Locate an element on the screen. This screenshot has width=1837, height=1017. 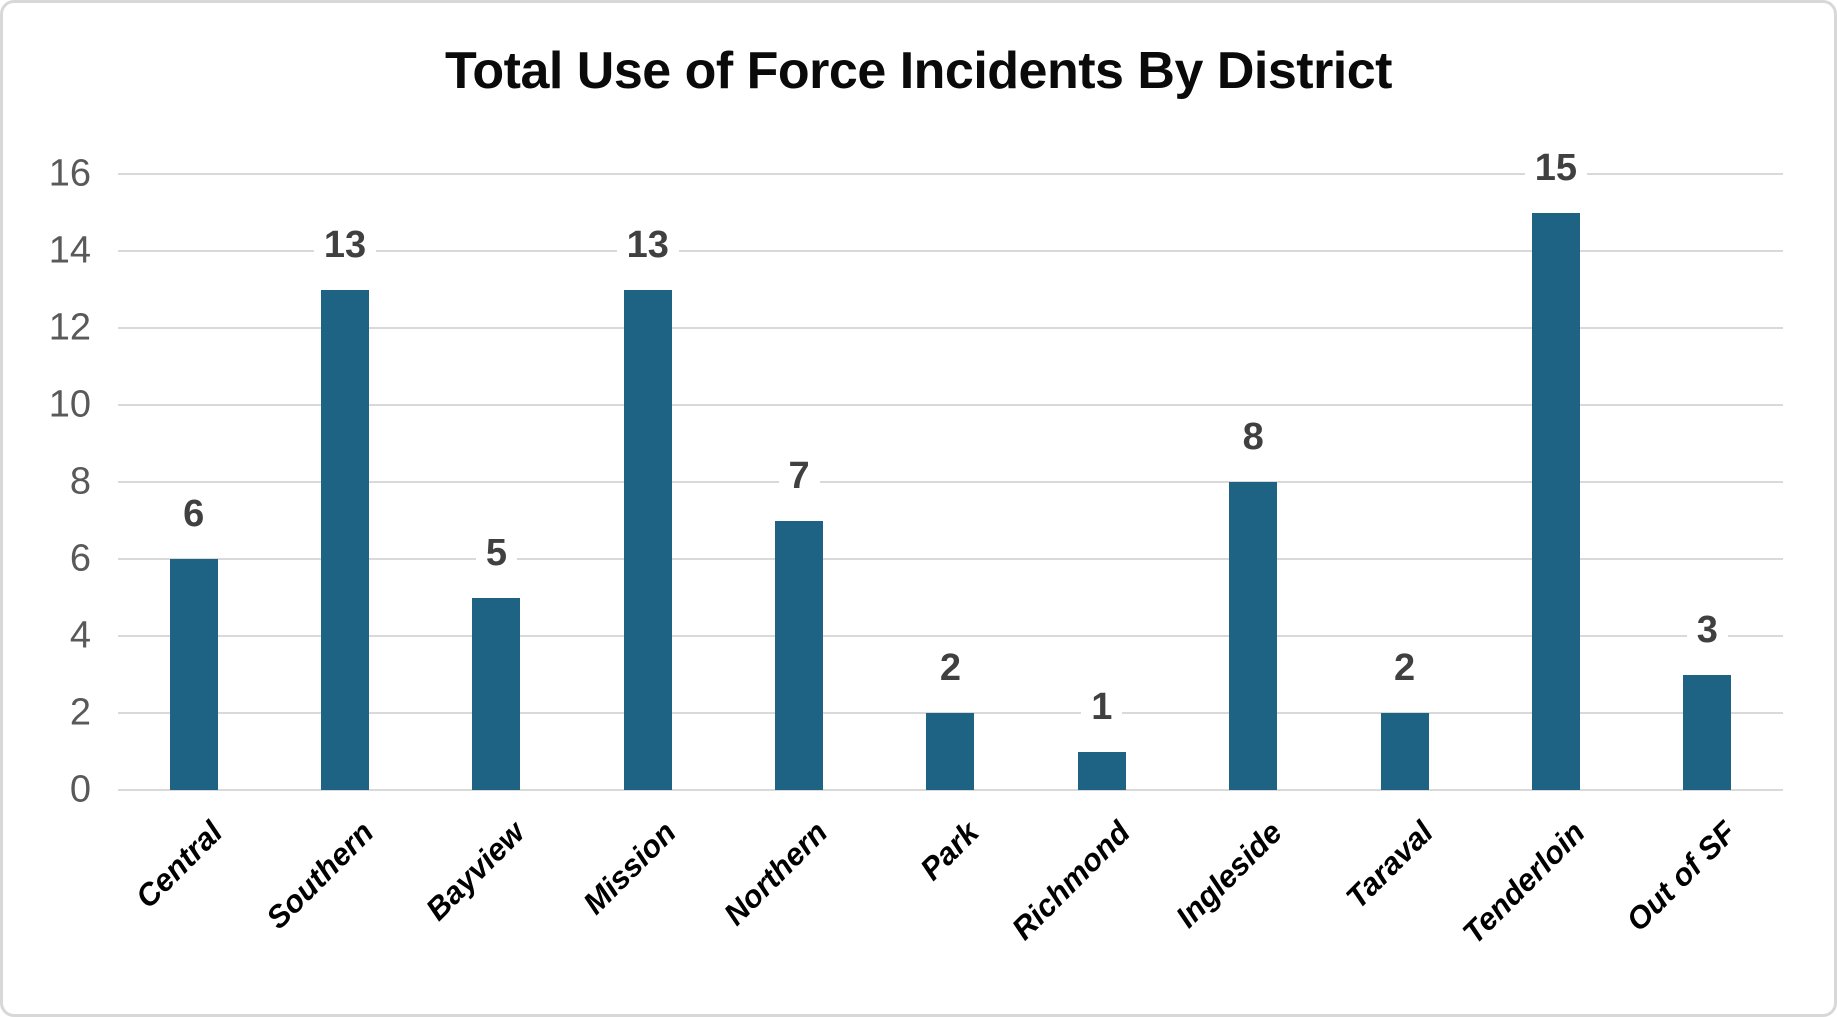
data-label-text: 15 is located at coordinates (1556, 167).